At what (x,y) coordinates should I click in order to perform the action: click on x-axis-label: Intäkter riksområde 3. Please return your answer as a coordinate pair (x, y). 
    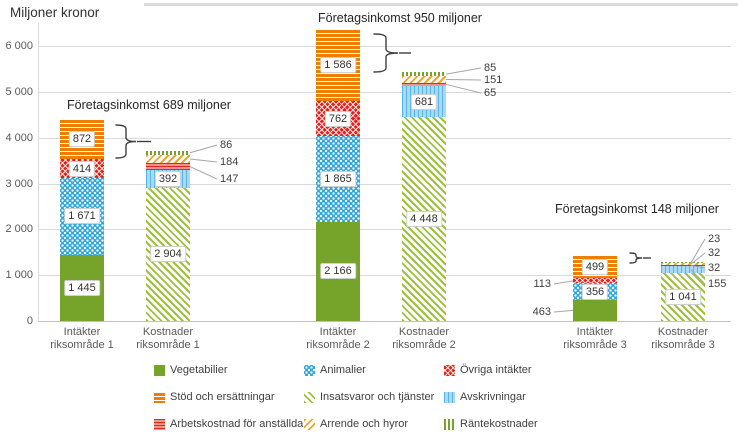
    Looking at the image, I should click on (595, 339).